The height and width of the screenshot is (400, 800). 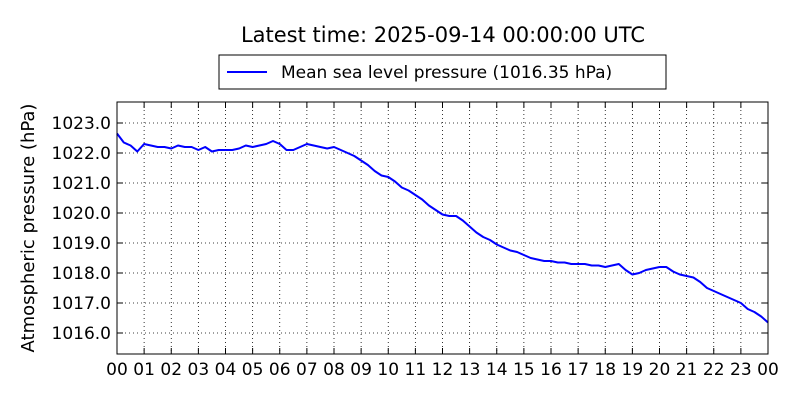 What do you see at coordinates (226, 370) in the screenshot?
I see `x-tick-label: 04` at bounding box center [226, 370].